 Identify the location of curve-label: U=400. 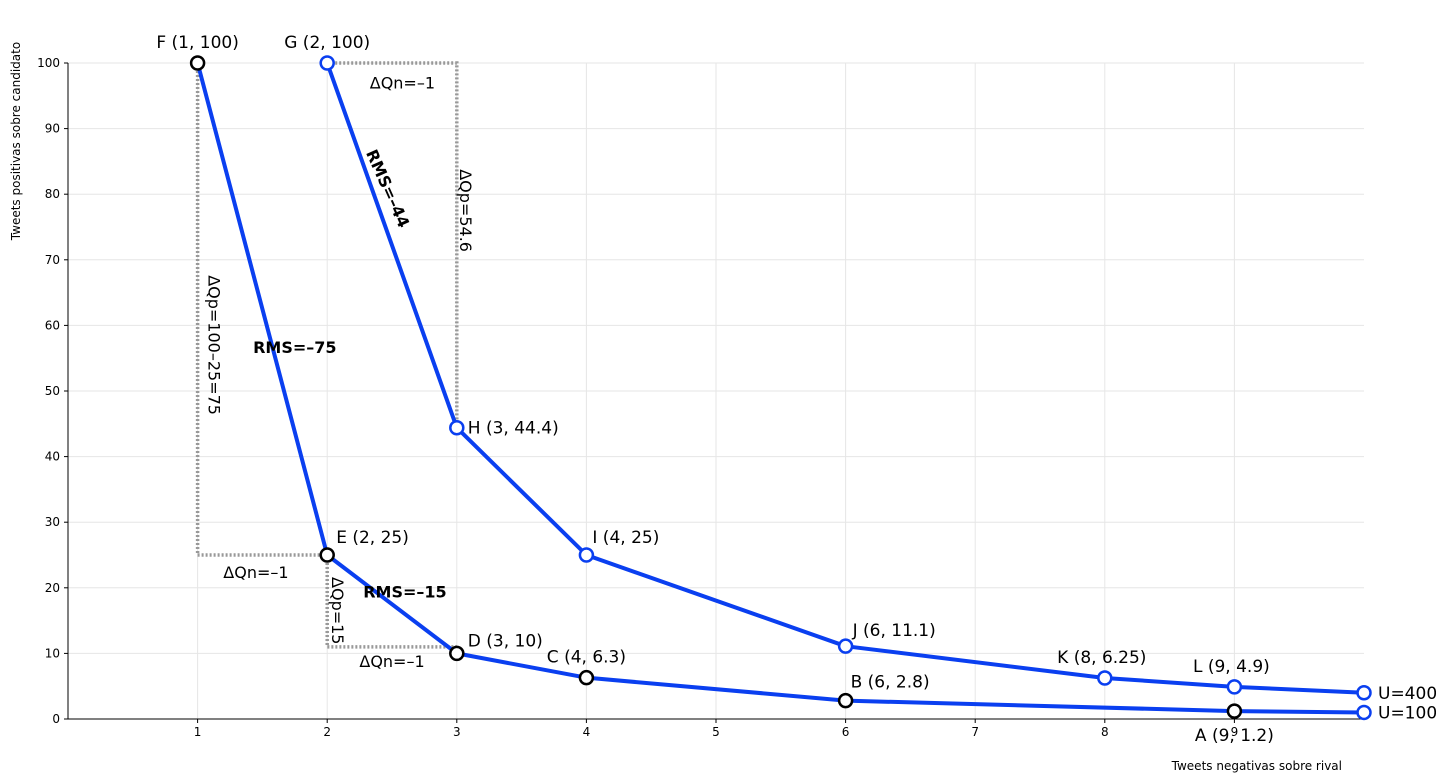
(1407, 694).